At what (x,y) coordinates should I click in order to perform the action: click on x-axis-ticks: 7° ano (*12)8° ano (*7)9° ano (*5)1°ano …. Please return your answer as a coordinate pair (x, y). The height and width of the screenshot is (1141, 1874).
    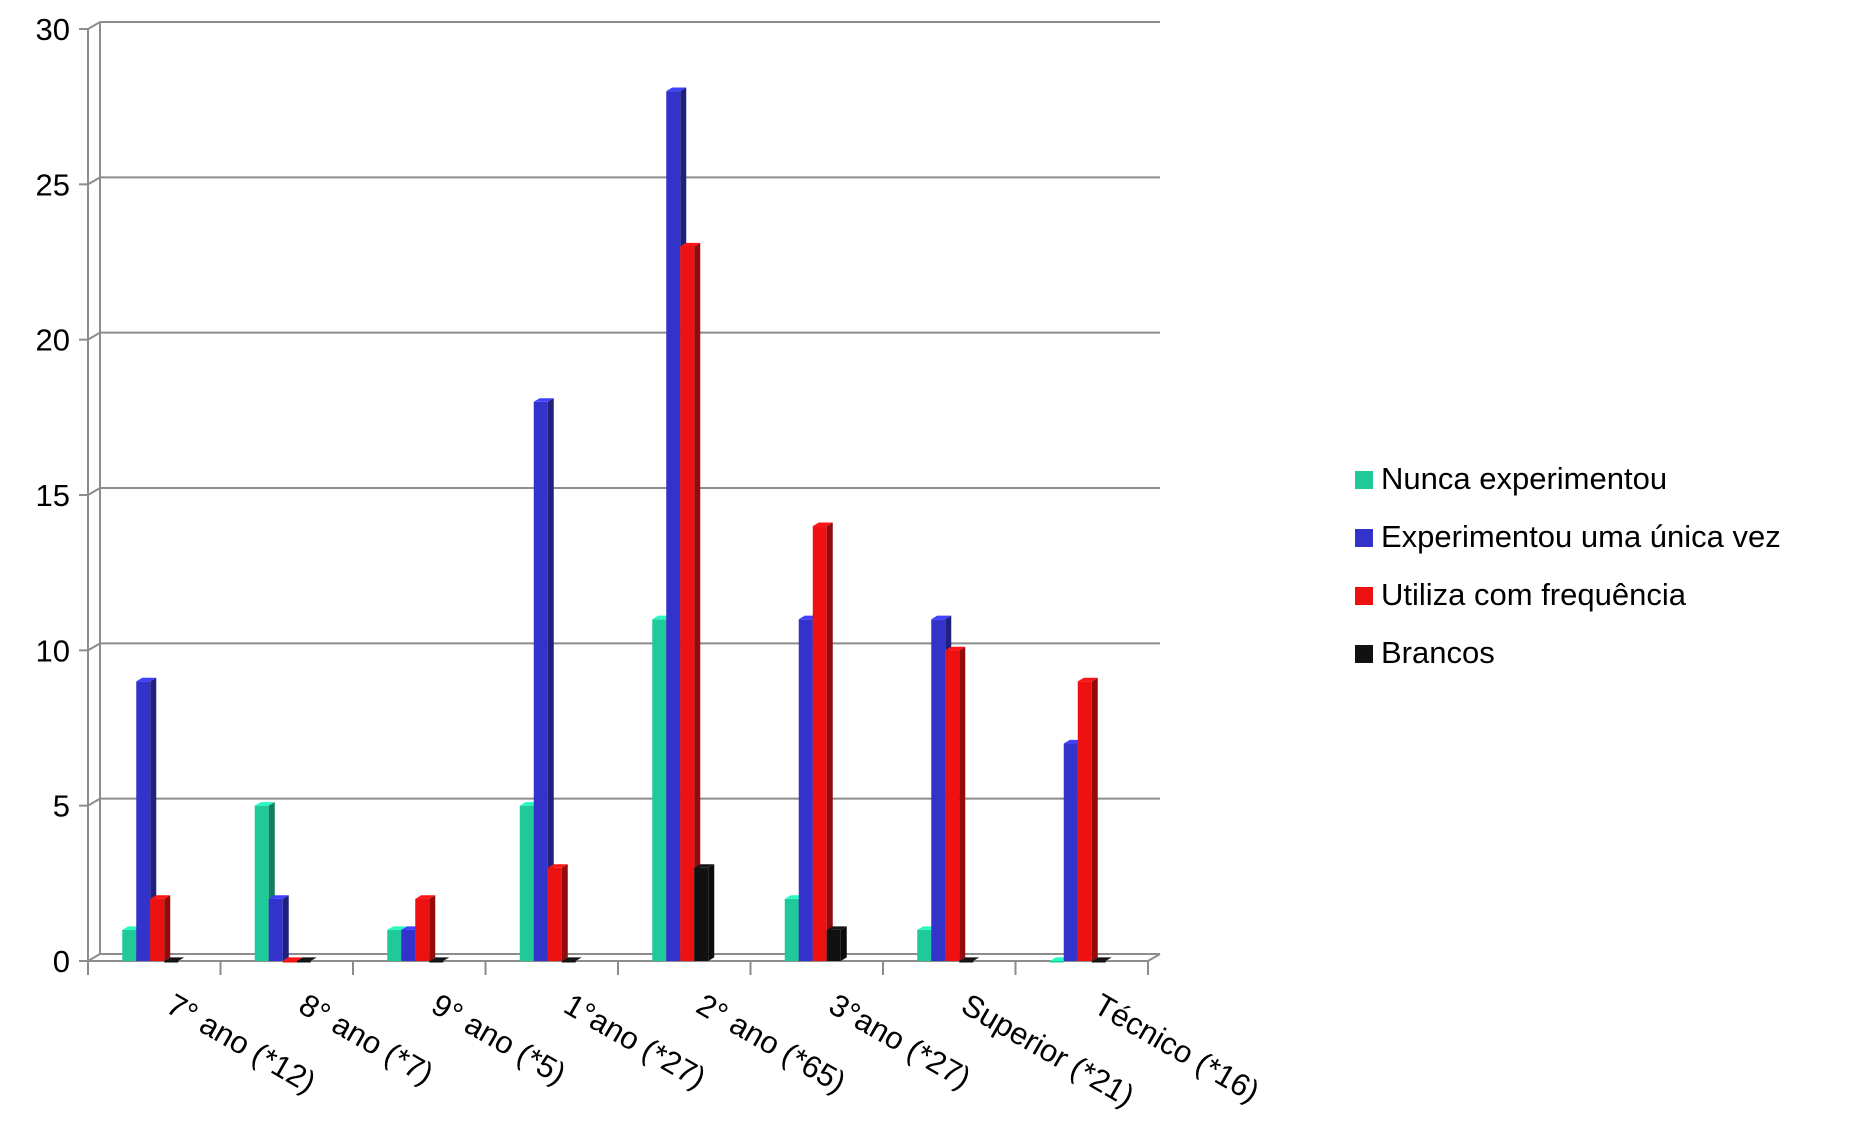
    Looking at the image, I should click on (676, 1037).